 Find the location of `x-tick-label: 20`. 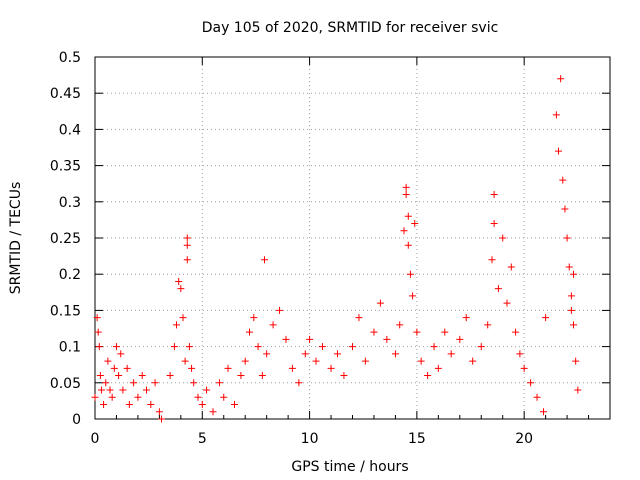

x-tick-label: 20 is located at coordinates (524, 439).